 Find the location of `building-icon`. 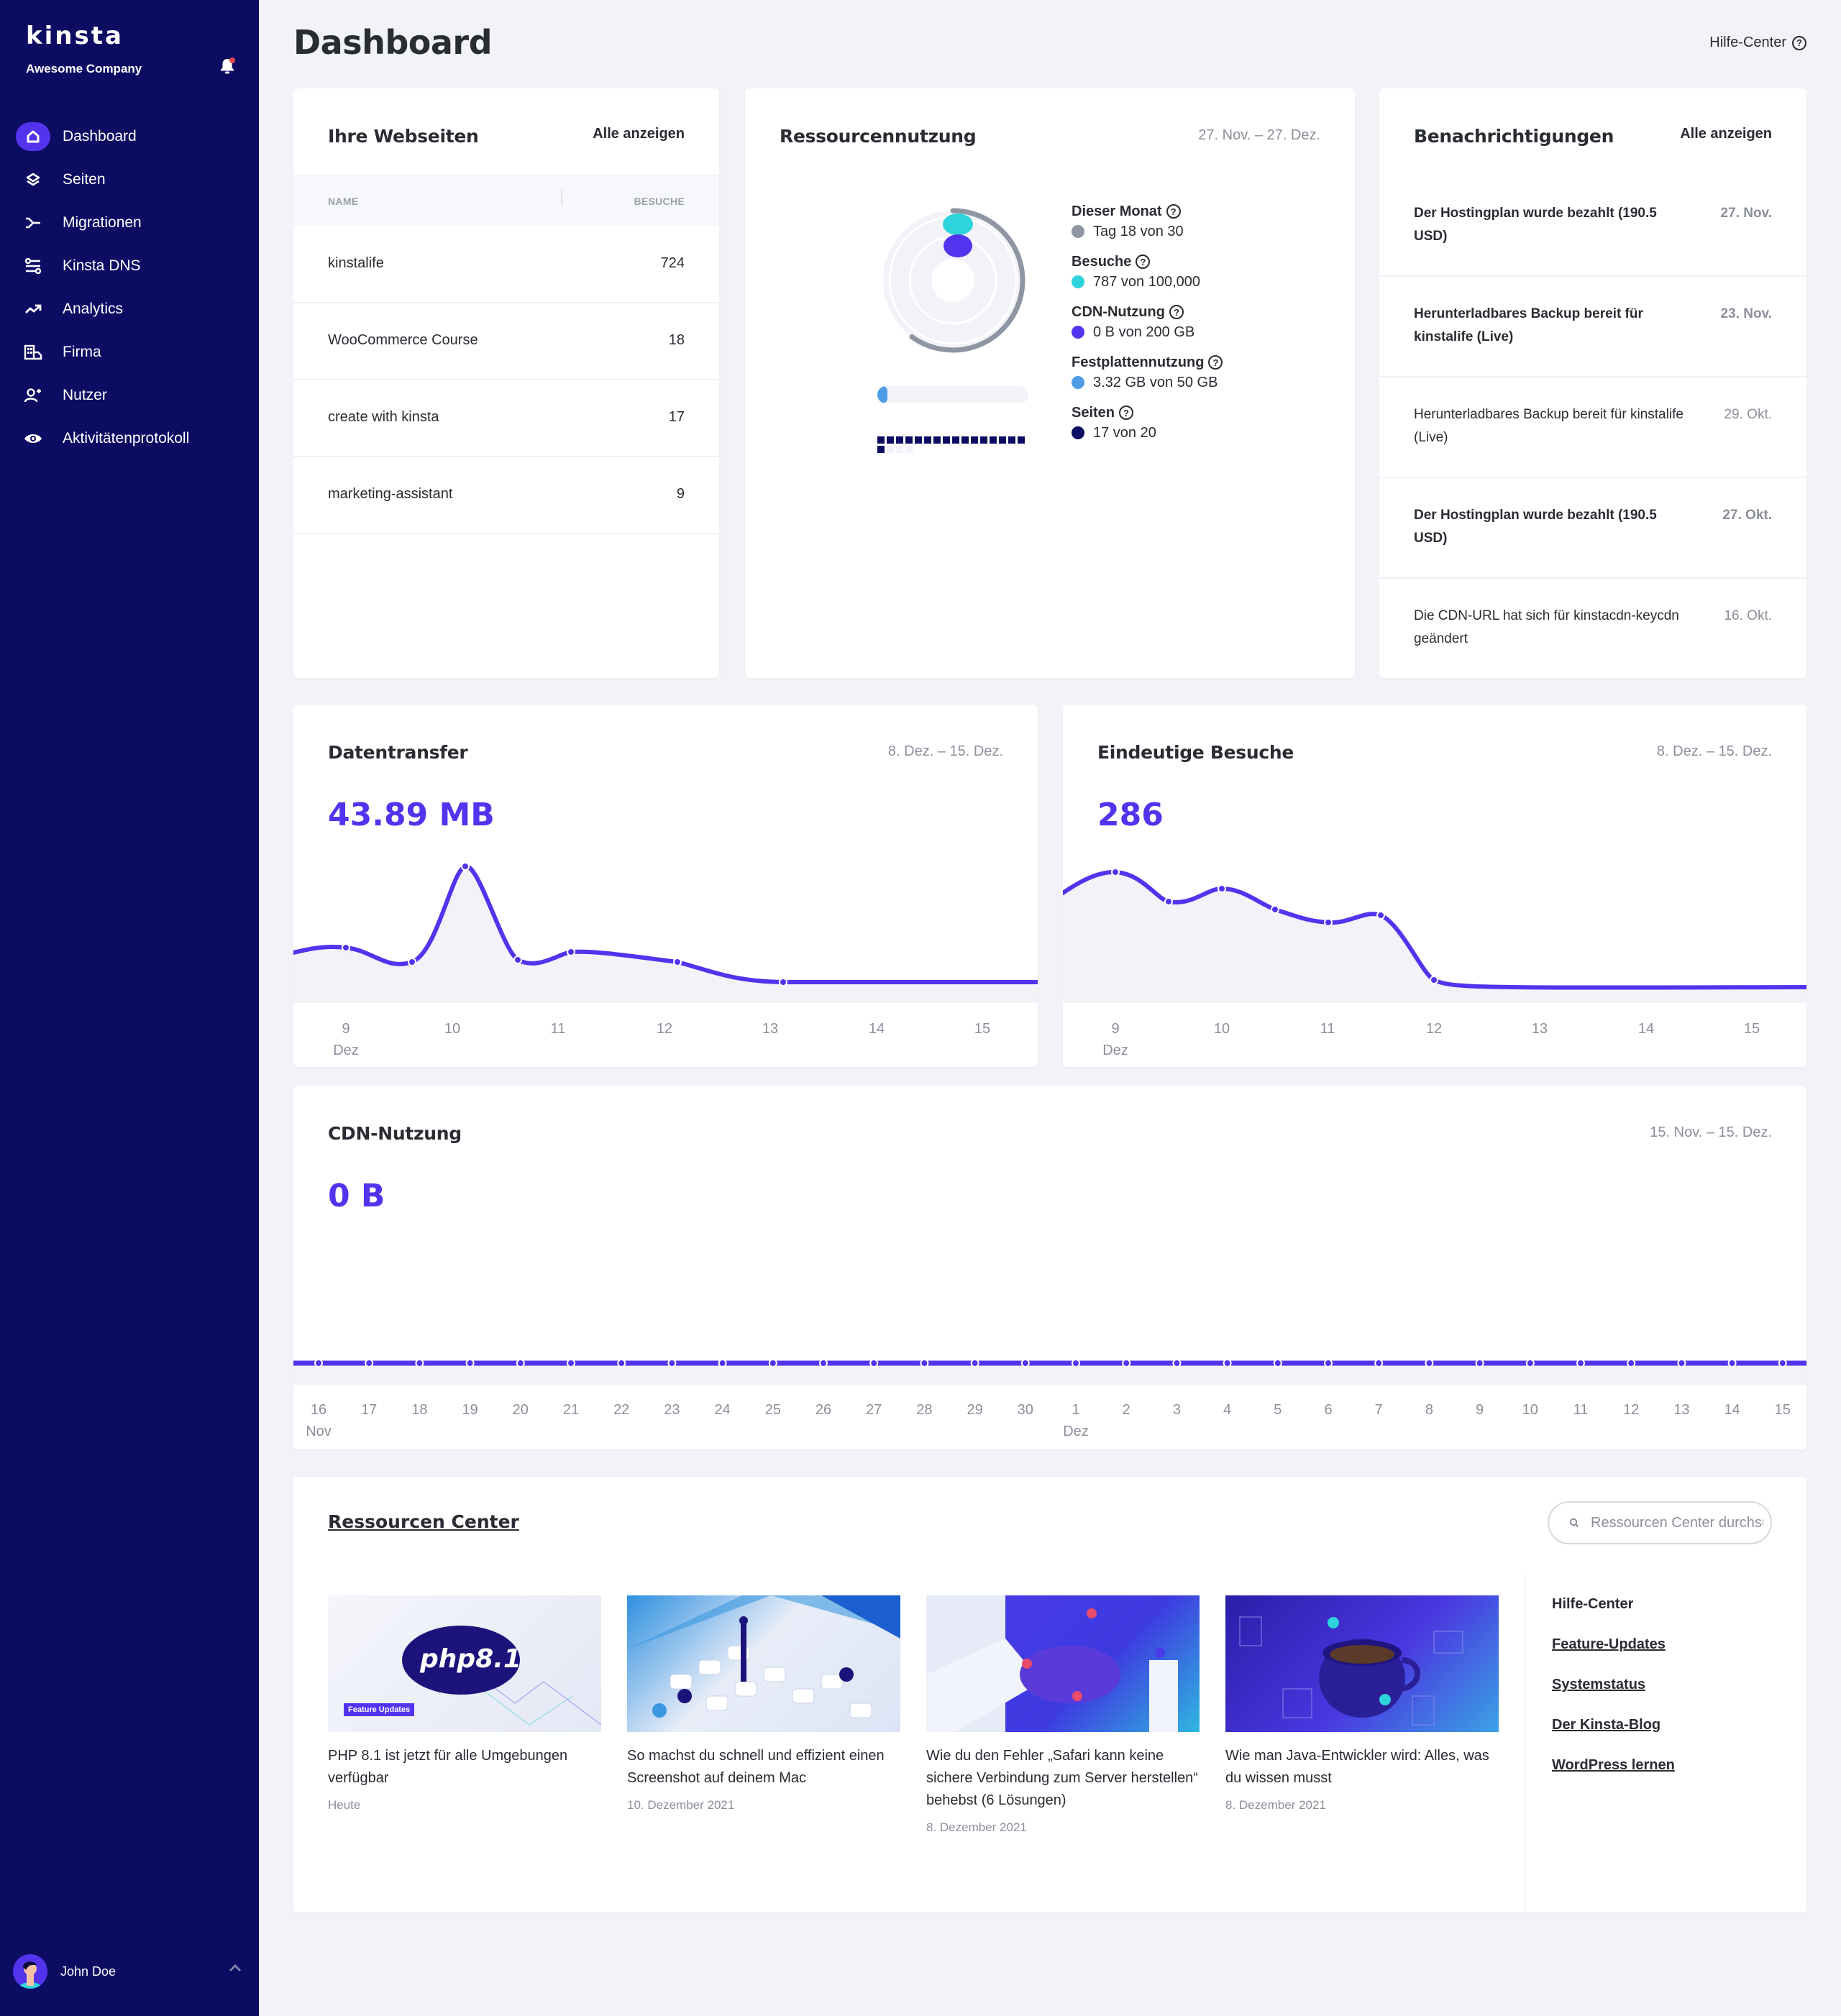

building-icon is located at coordinates (33, 352).